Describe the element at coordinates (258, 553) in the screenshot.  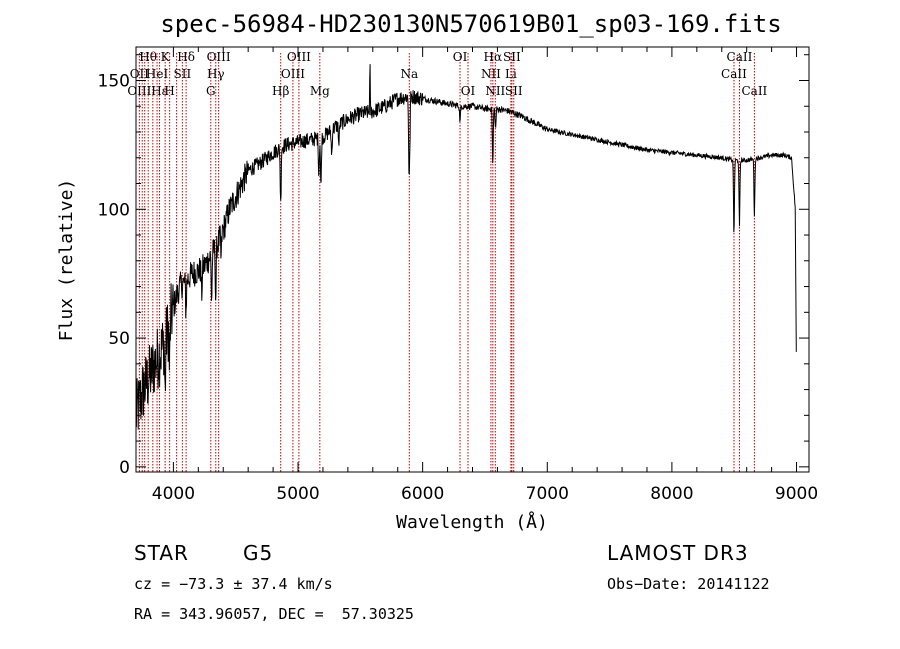
I see `object-subclass: G5` at that location.